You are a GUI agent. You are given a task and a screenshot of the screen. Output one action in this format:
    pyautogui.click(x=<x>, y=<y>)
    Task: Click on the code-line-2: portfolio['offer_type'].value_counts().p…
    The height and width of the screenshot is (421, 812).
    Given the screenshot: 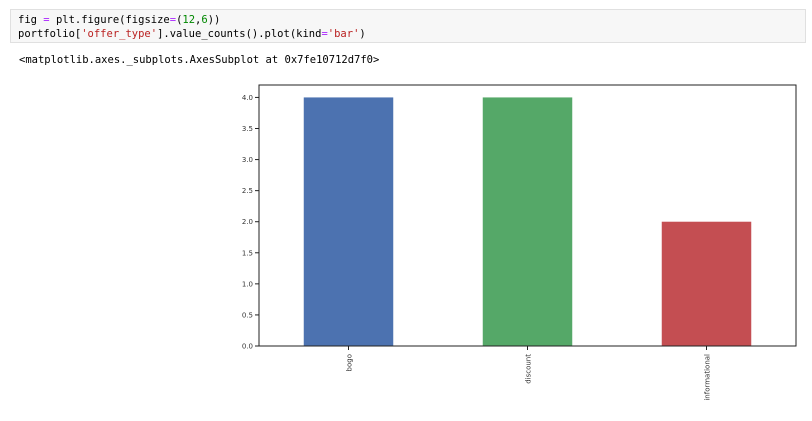 What is the action you would take?
    pyautogui.click(x=192, y=34)
    